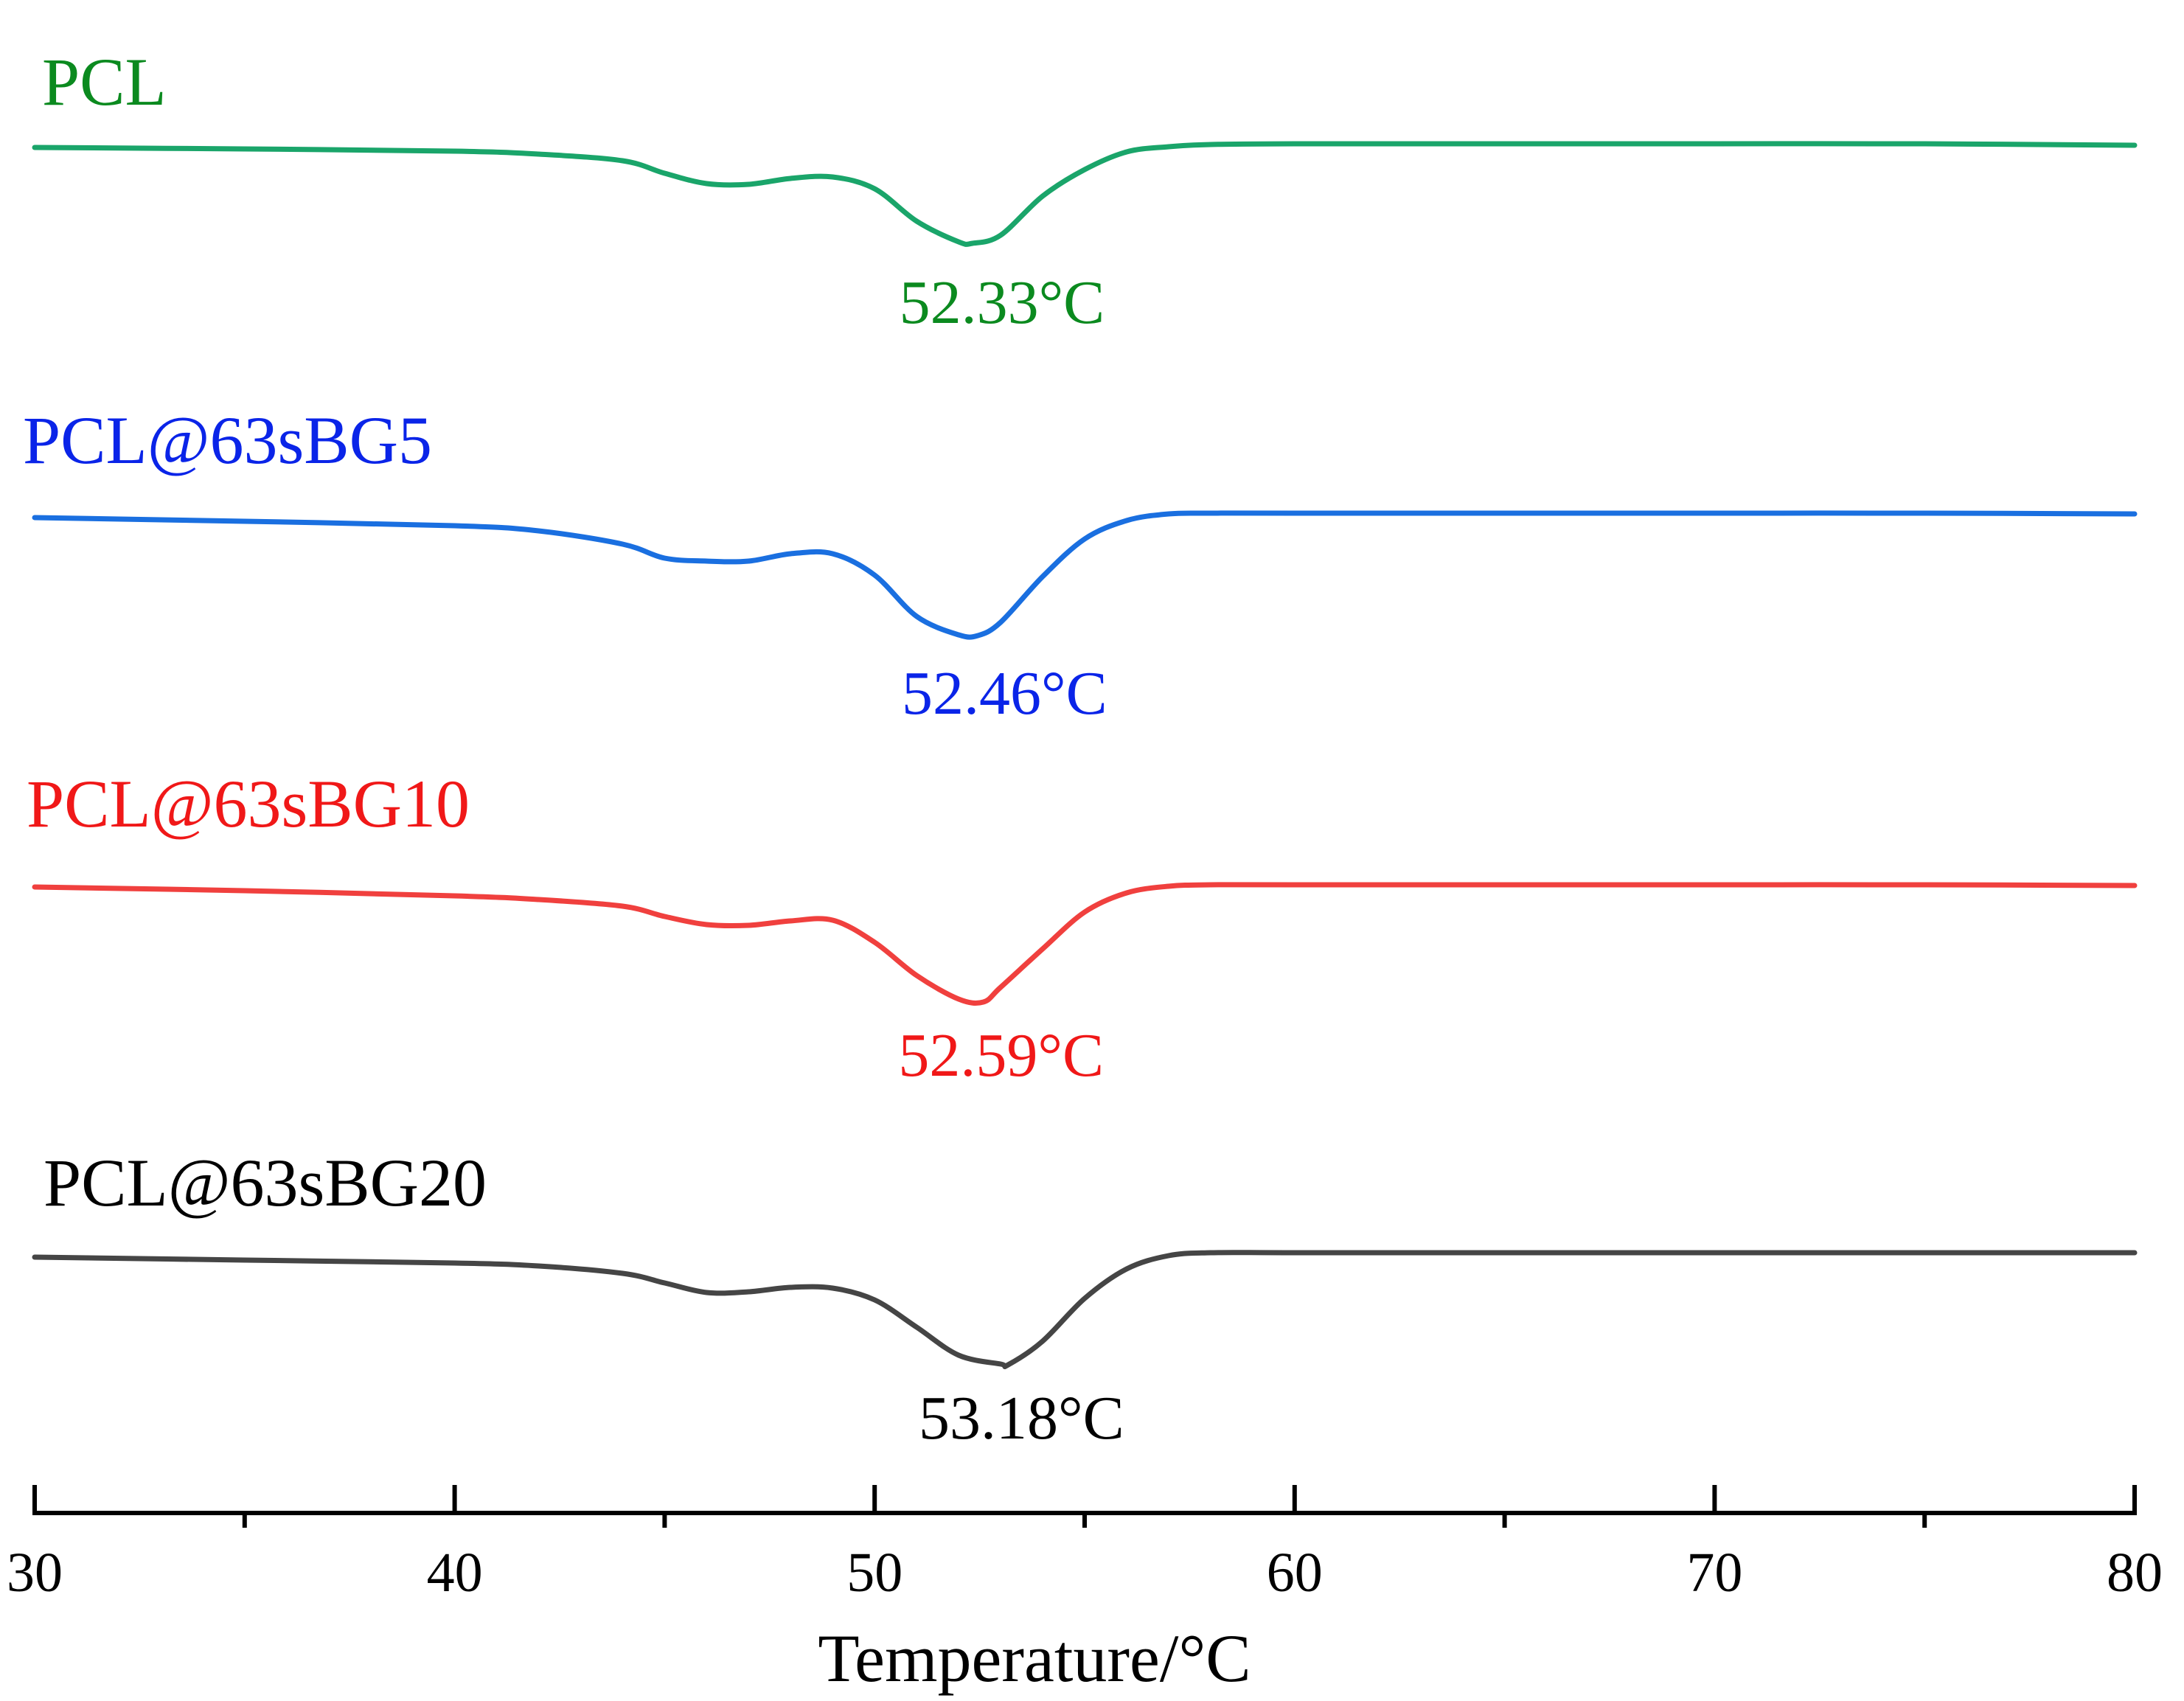 The image size is (2184, 1701). I want to click on x-tick-label: 70, so click(1714, 1573).